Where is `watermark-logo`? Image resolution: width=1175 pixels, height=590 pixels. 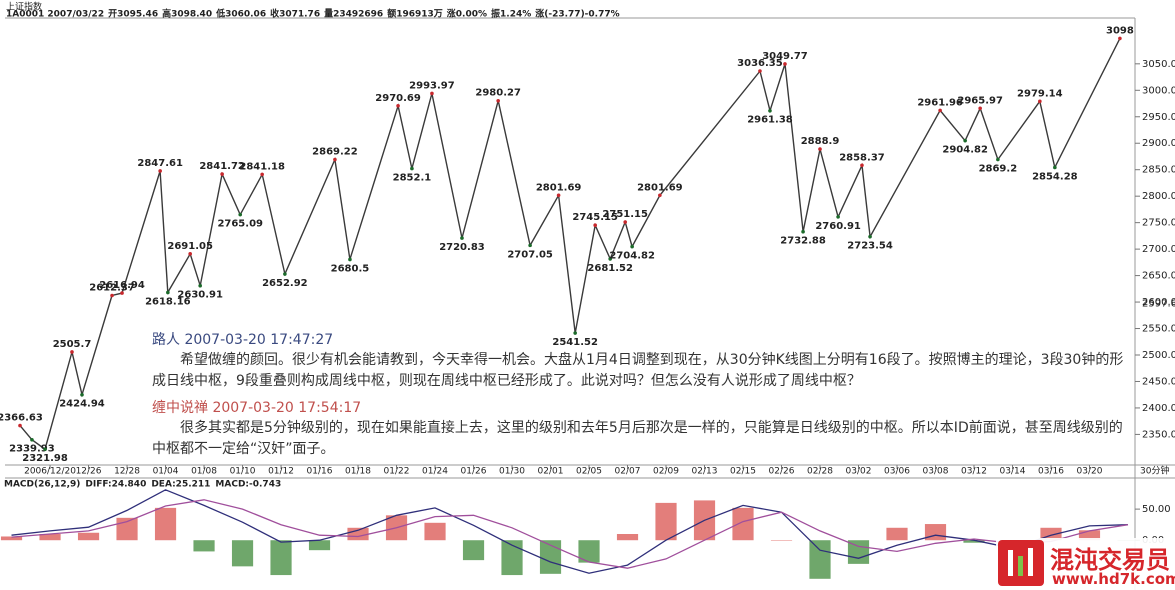
watermark-logo is located at coordinates (1021, 563).